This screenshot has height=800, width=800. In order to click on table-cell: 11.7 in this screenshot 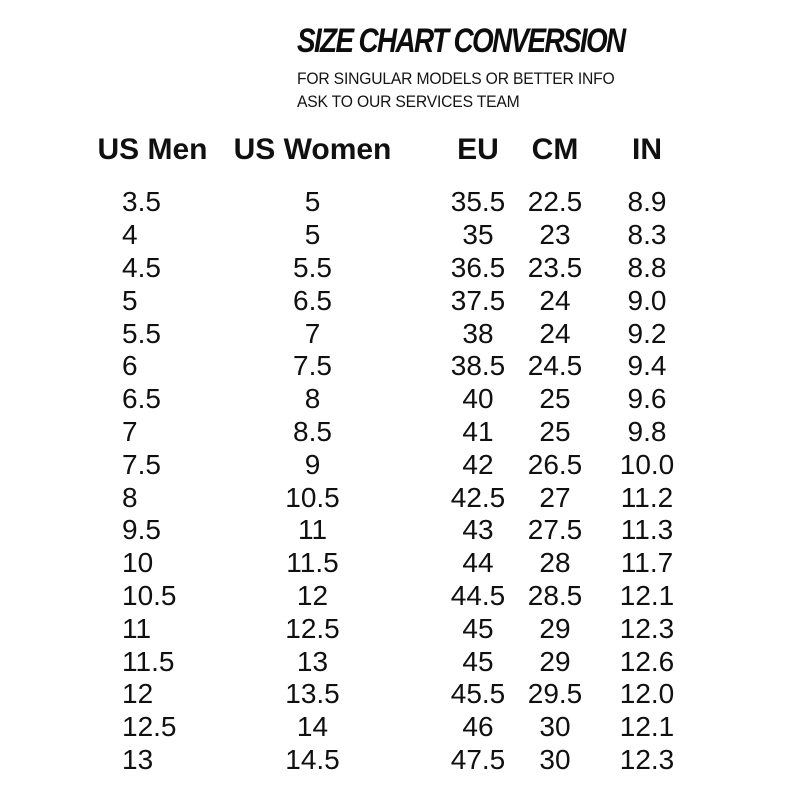, I will do `click(647, 563)`.